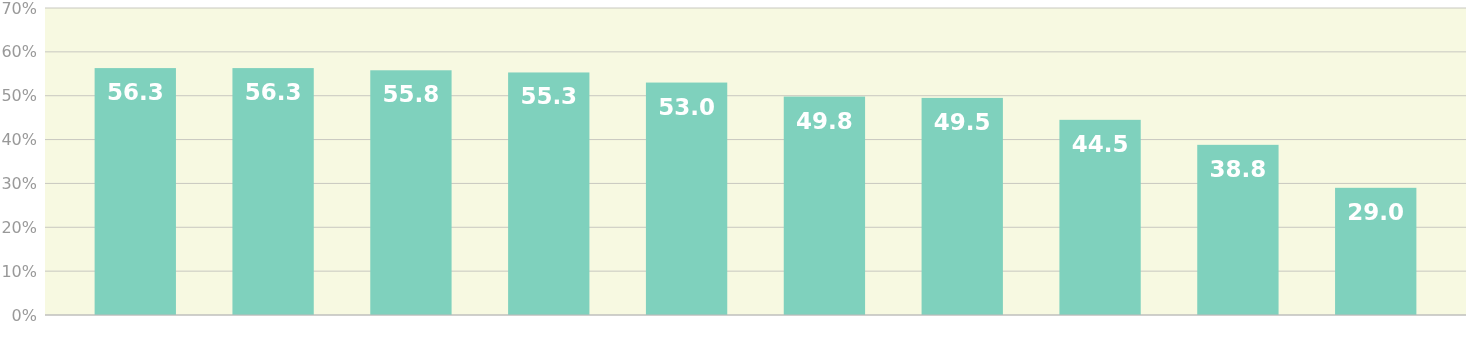 Image resolution: width=1466 pixels, height=340 pixels. I want to click on data-label: 49.5, so click(962, 121).